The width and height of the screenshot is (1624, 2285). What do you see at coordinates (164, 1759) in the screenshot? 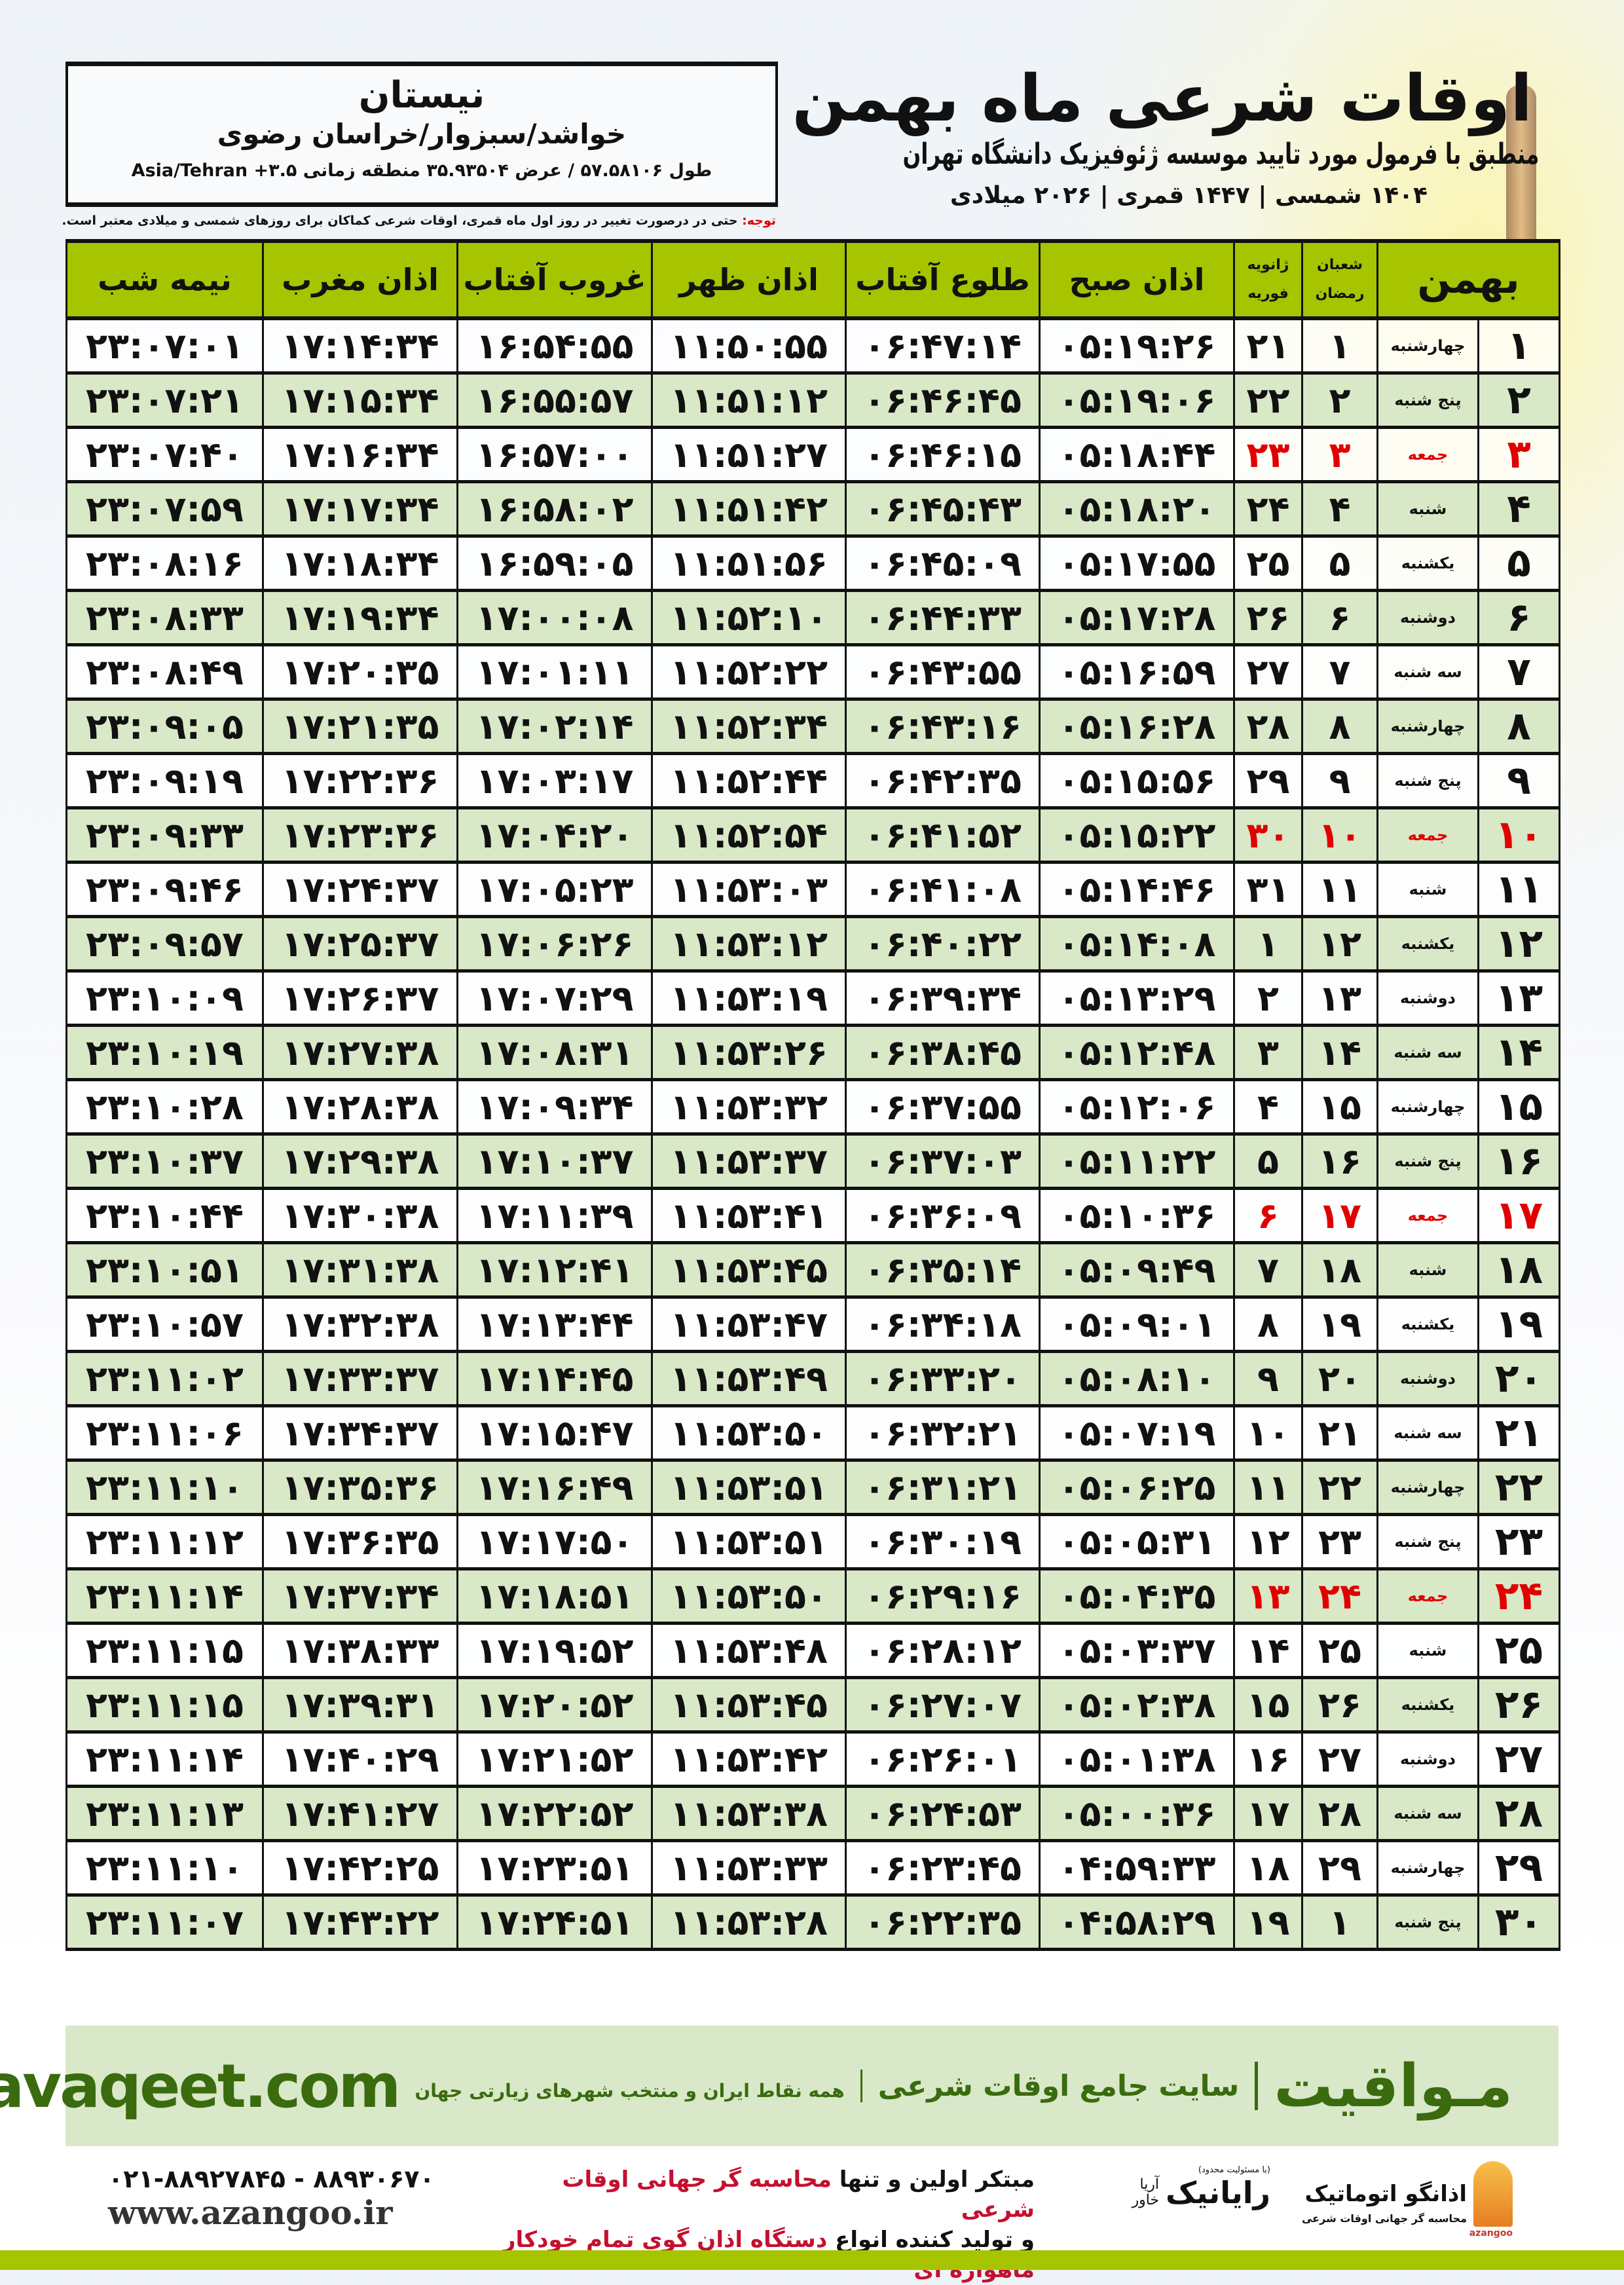
I see `midnight-time: ۲۳:۱۱:۱۴` at bounding box center [164, 1759].